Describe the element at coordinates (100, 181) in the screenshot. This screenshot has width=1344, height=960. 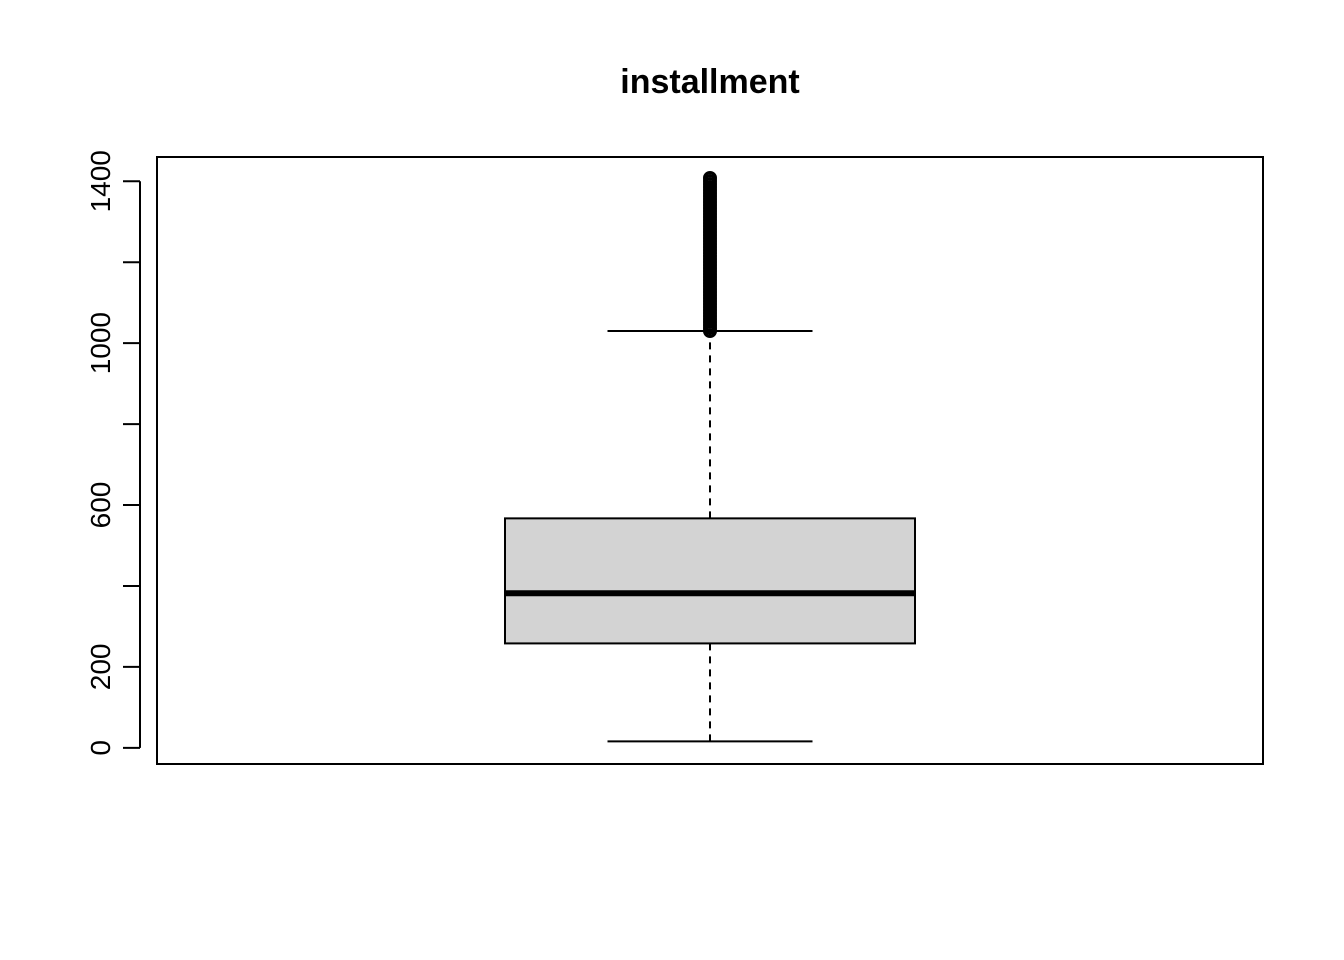
I see `y-tick-label-1400: 1400` at that location.